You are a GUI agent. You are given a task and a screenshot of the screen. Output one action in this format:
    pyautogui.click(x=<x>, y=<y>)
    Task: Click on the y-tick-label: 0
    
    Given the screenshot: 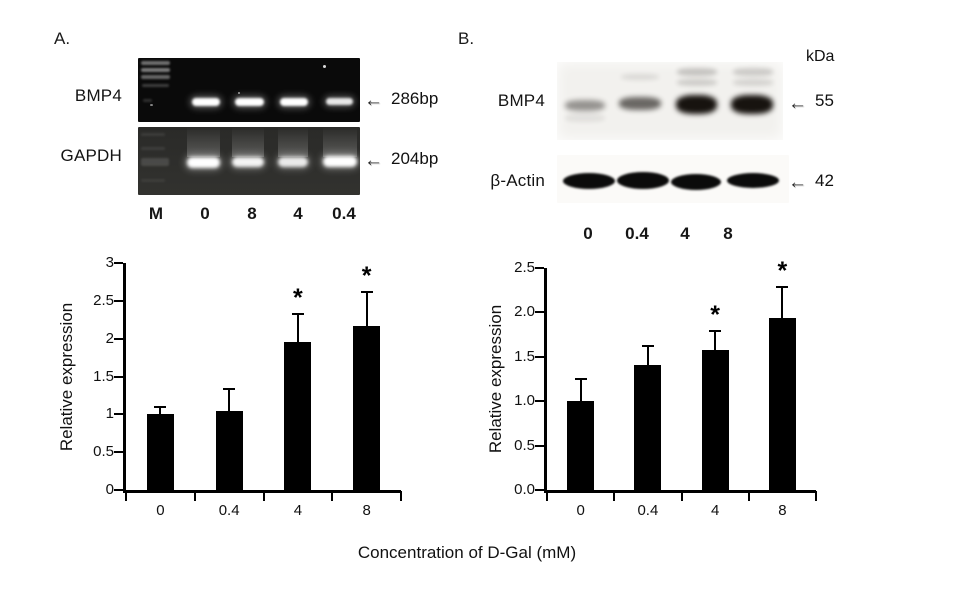 What is the action you would take?
    pyautogui.click(x=109, y=489)
    